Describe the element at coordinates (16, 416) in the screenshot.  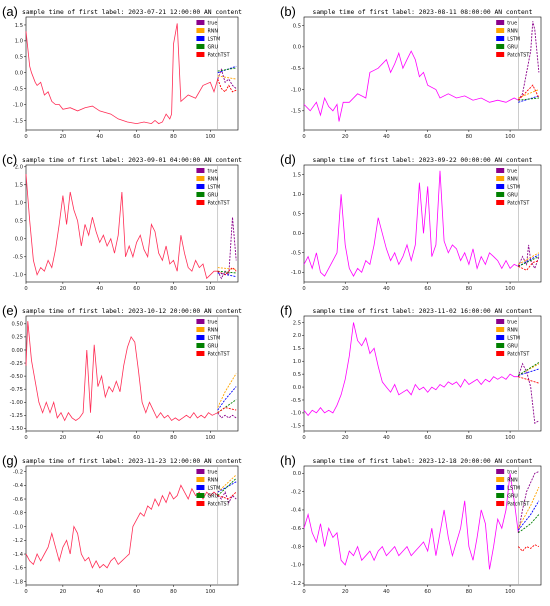
I see `y-tick-label: -1.25` at that location.